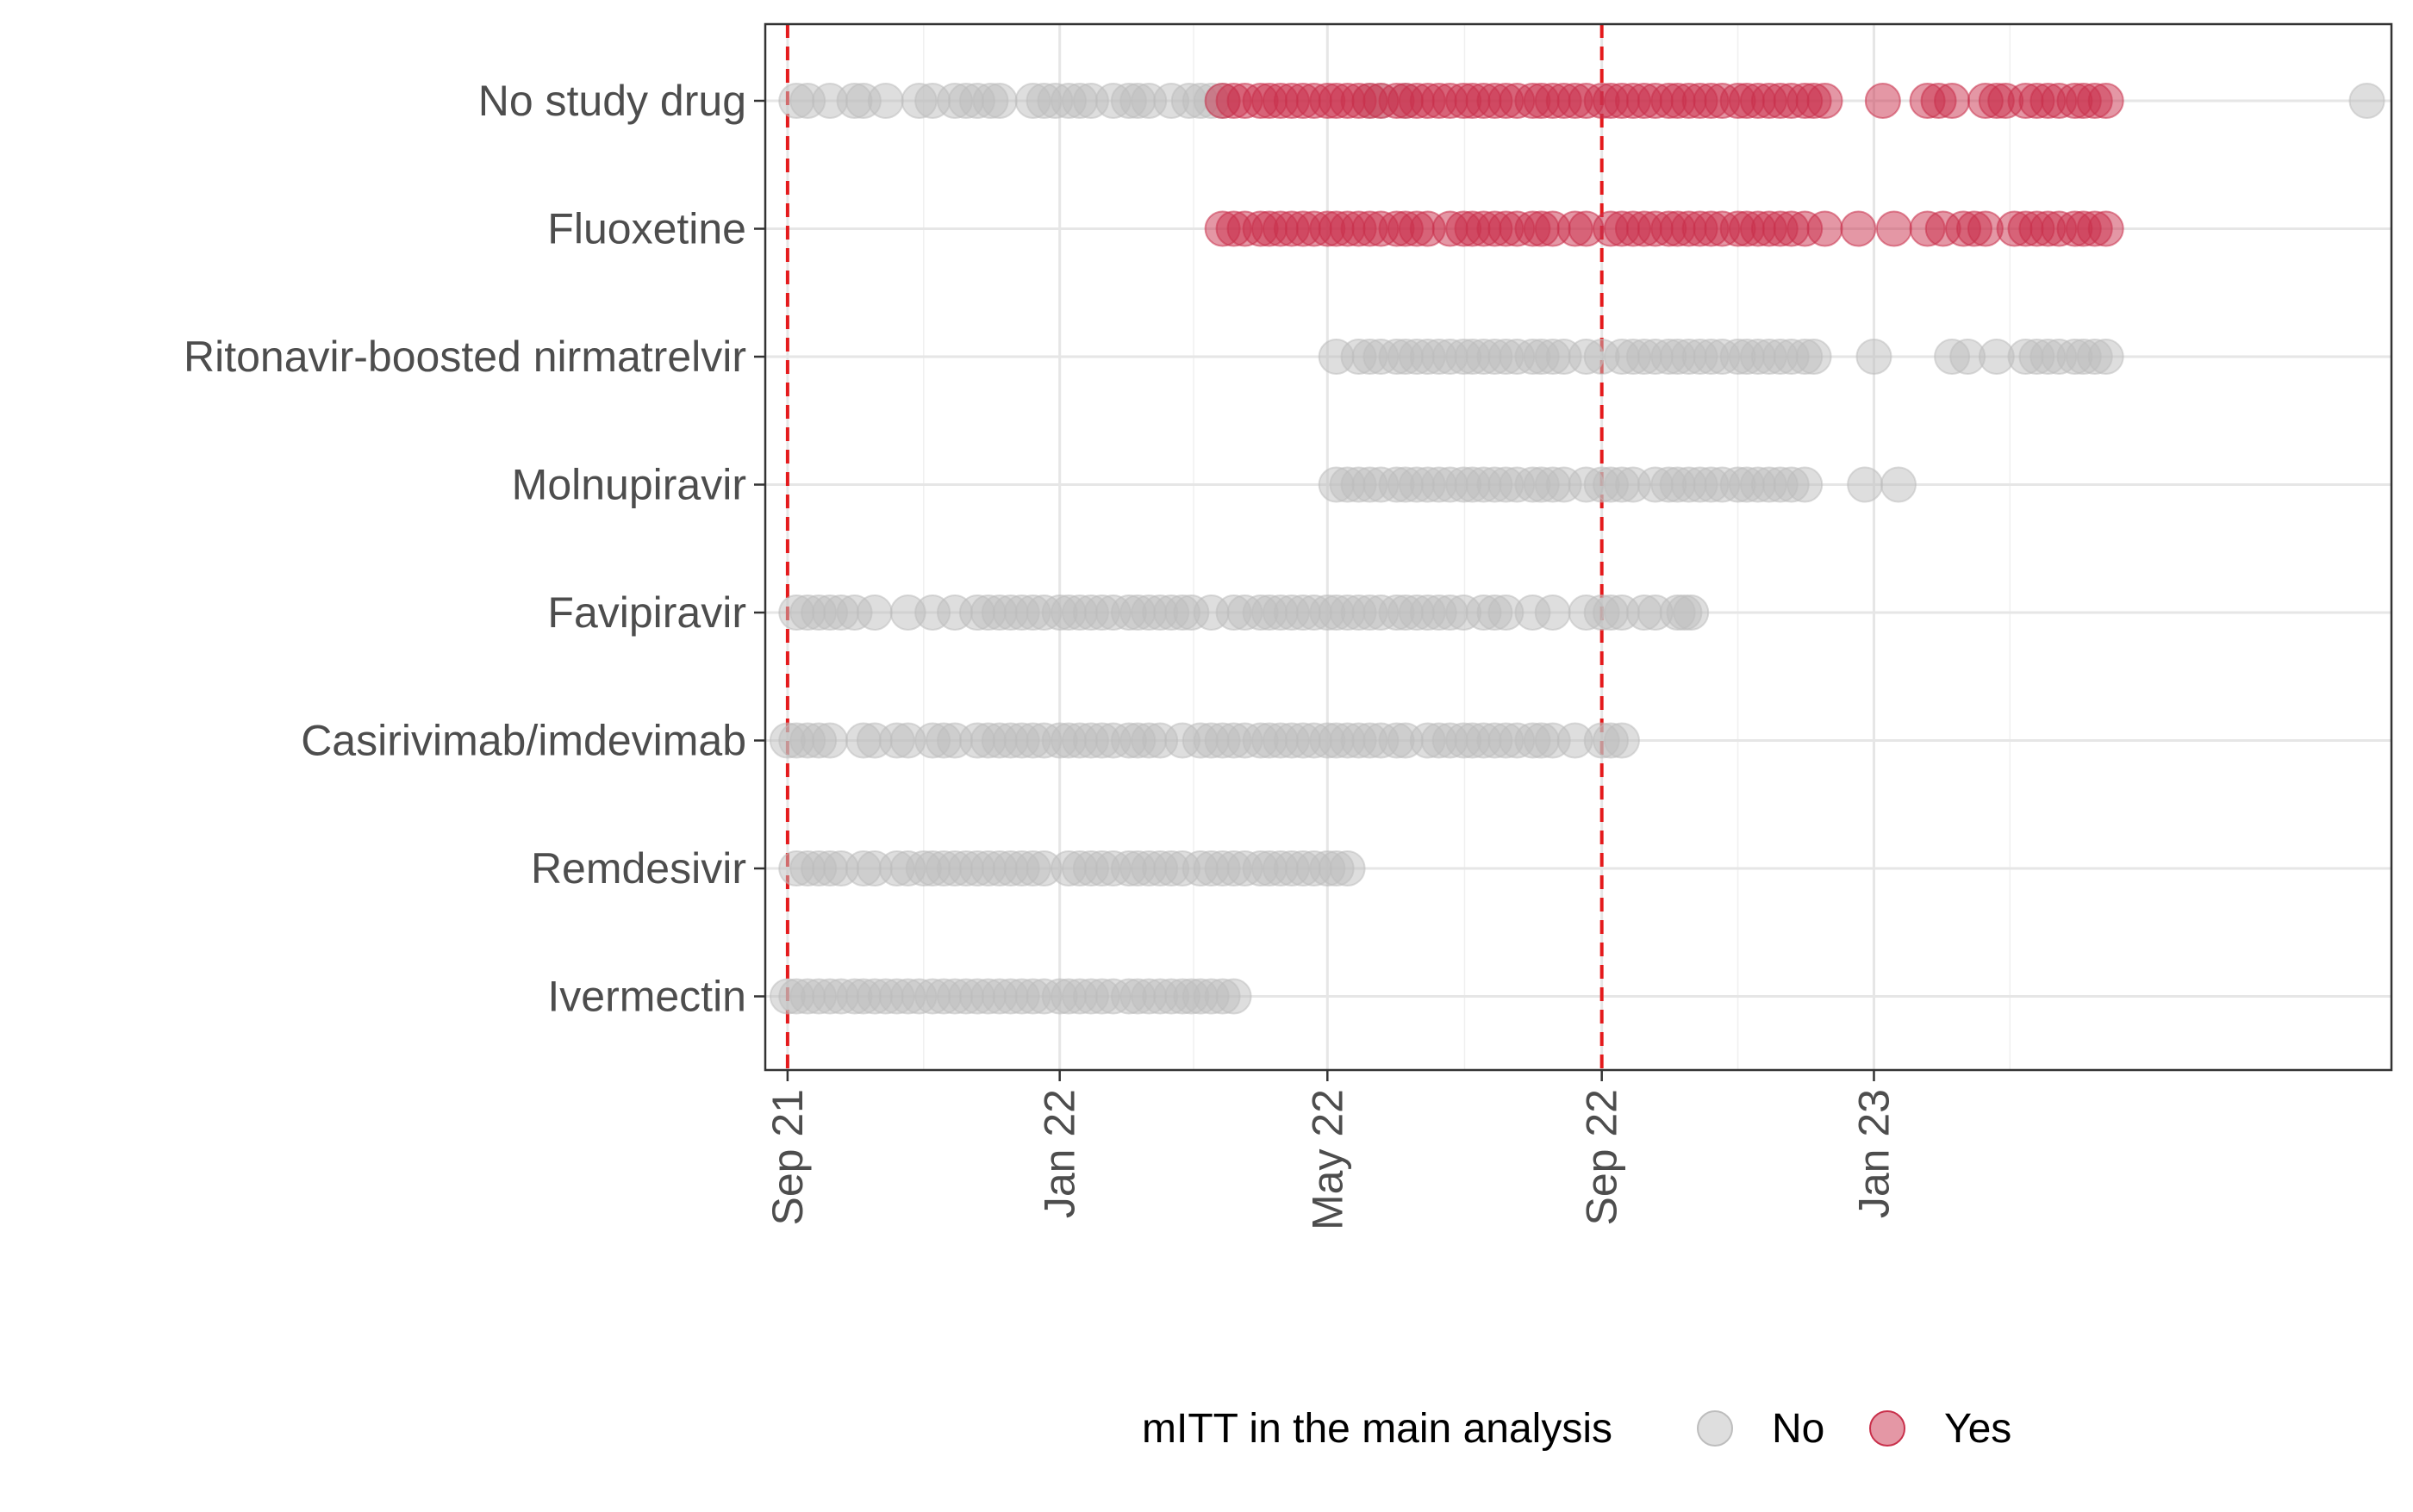  What do you see at coordinates (646, 613) in the screenshot?
I see `y-tick-label: Favipiravir` at bounding box center [646, 613].